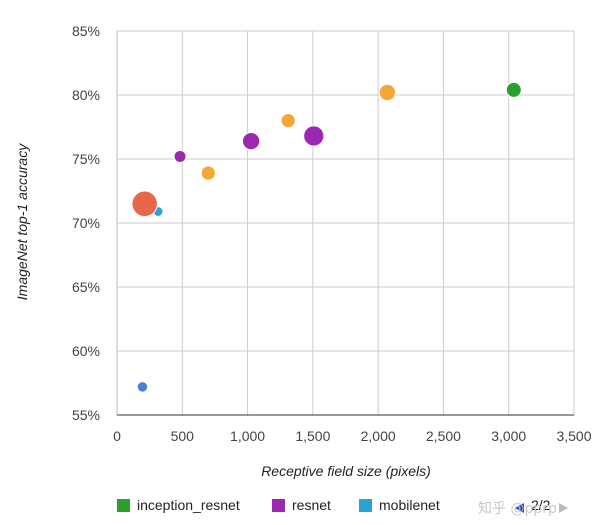  What do you see at coordinates (86, 95) in the screenshot?
I see `y-tick-label: 80%` at bounding box center [86, 95].